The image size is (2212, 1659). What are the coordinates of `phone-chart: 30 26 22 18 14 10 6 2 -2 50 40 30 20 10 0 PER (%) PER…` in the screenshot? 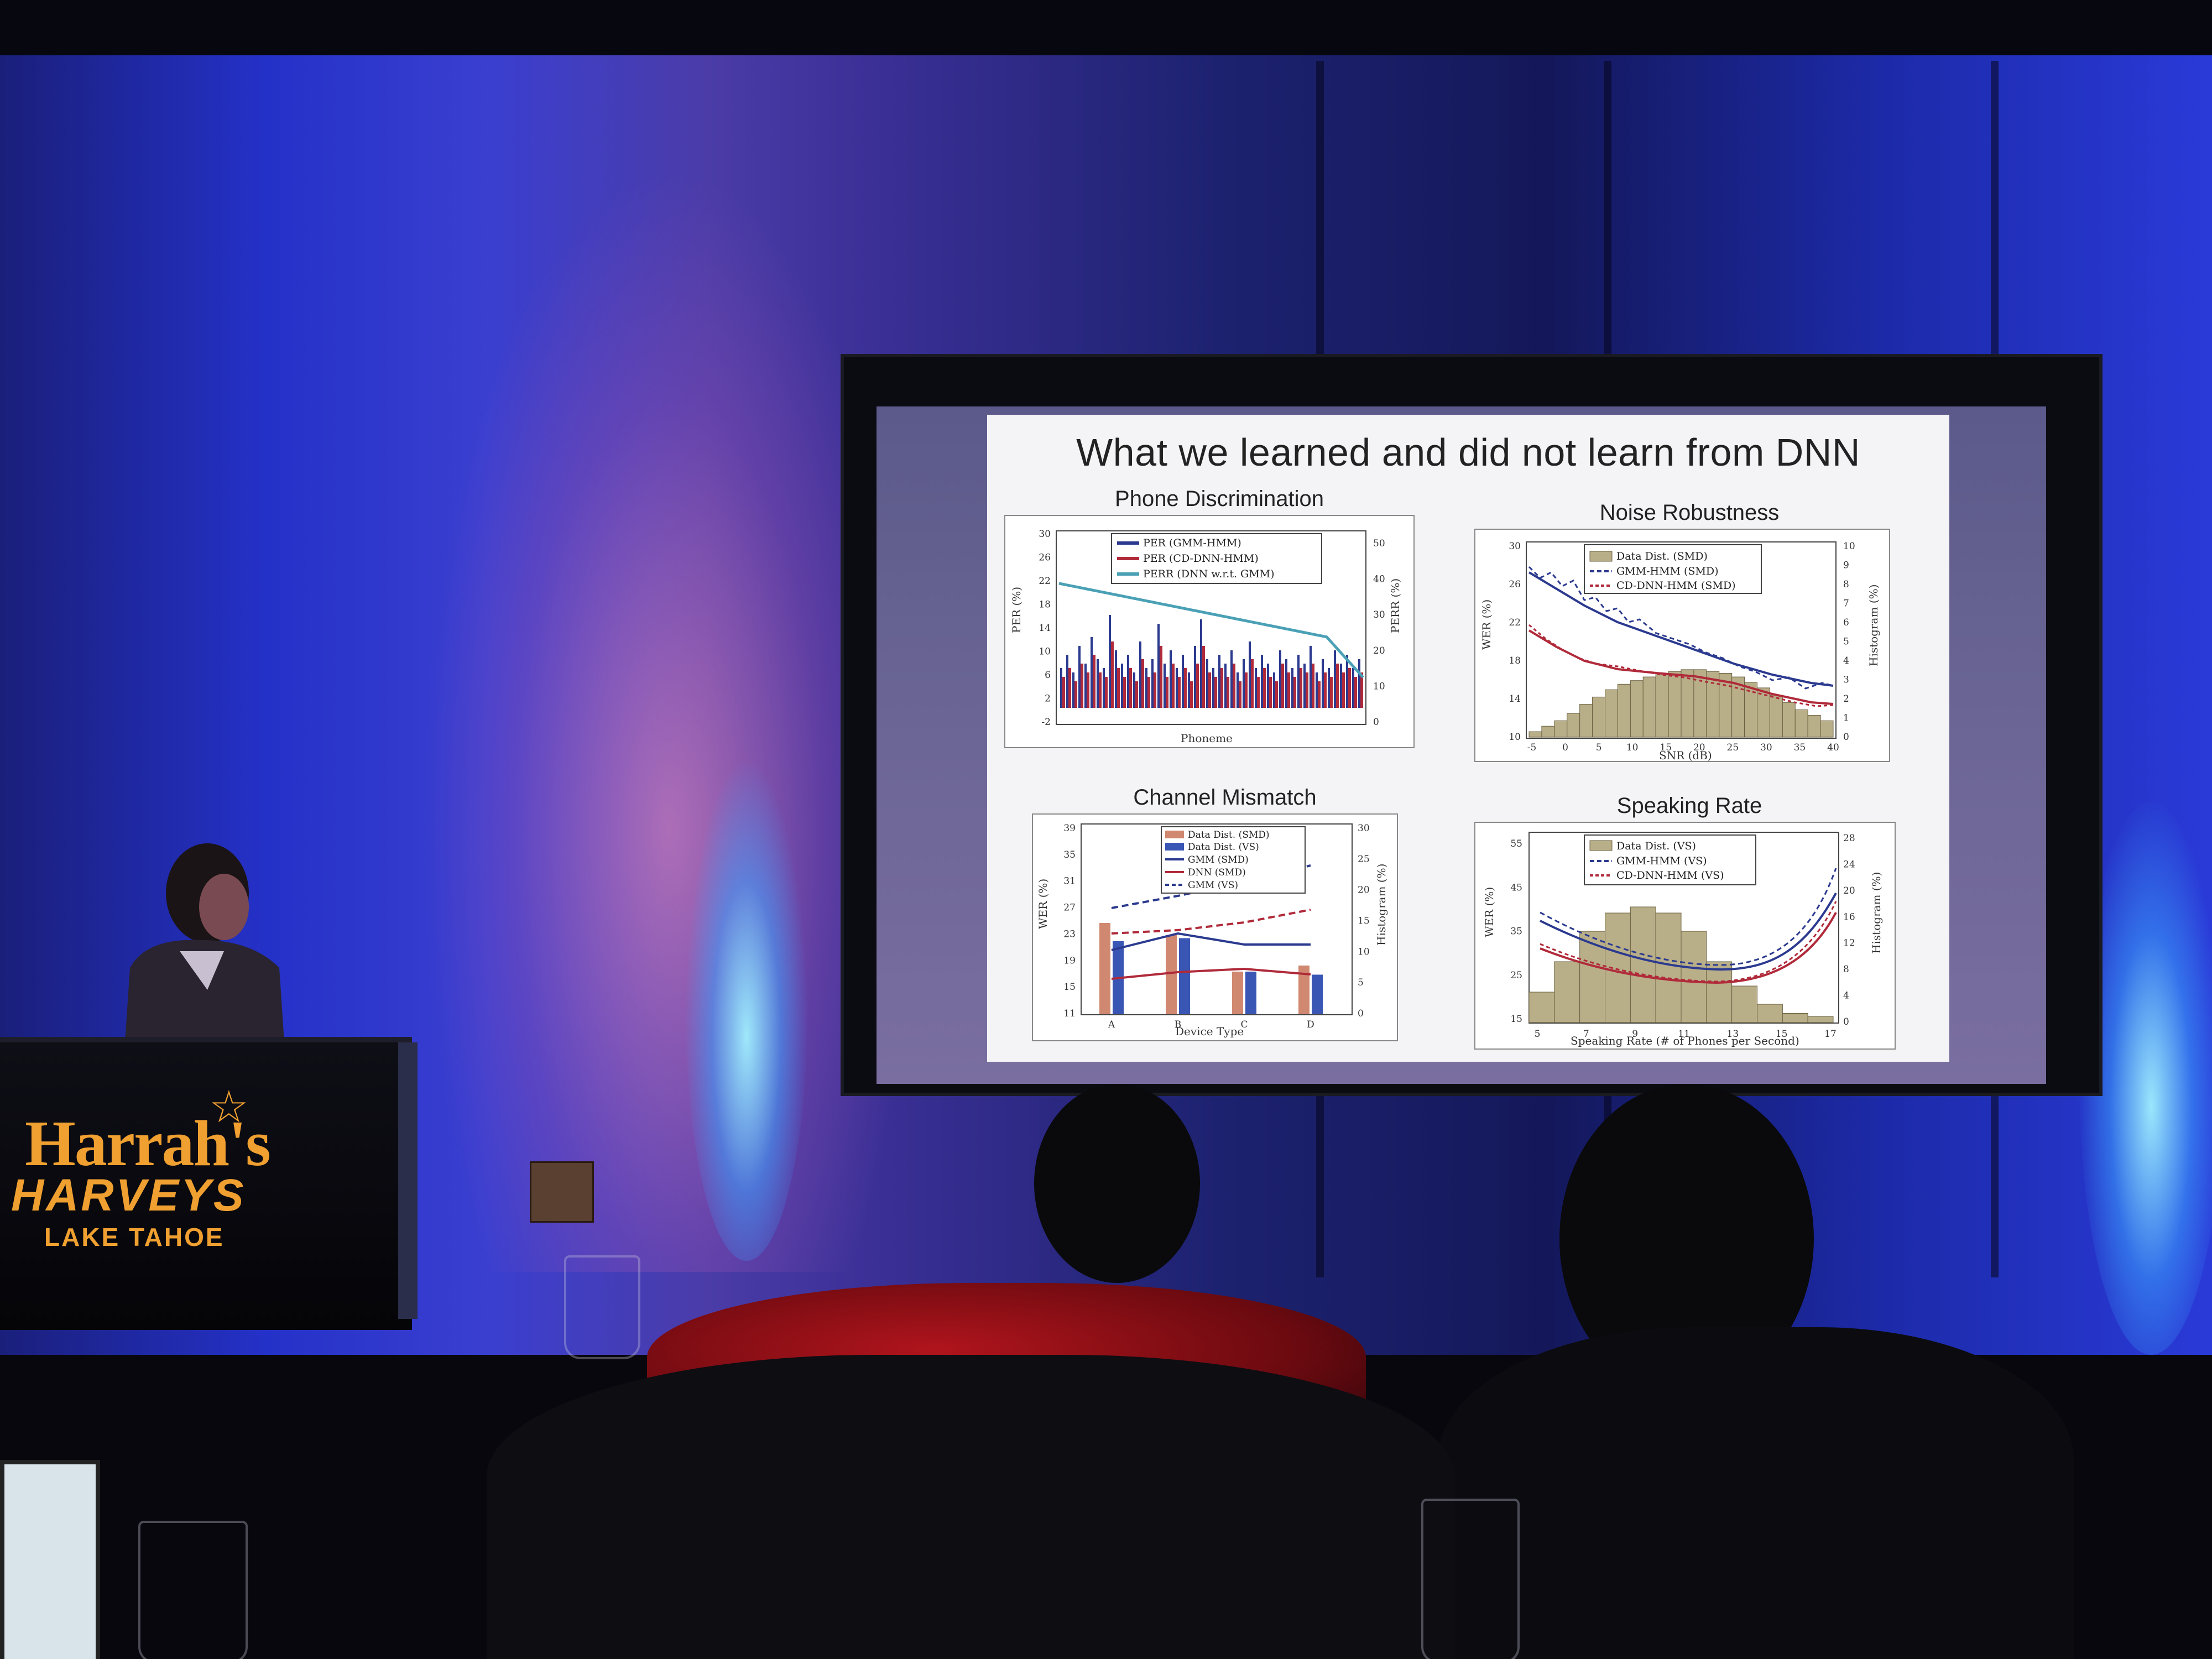 It's located at (1210, 632).